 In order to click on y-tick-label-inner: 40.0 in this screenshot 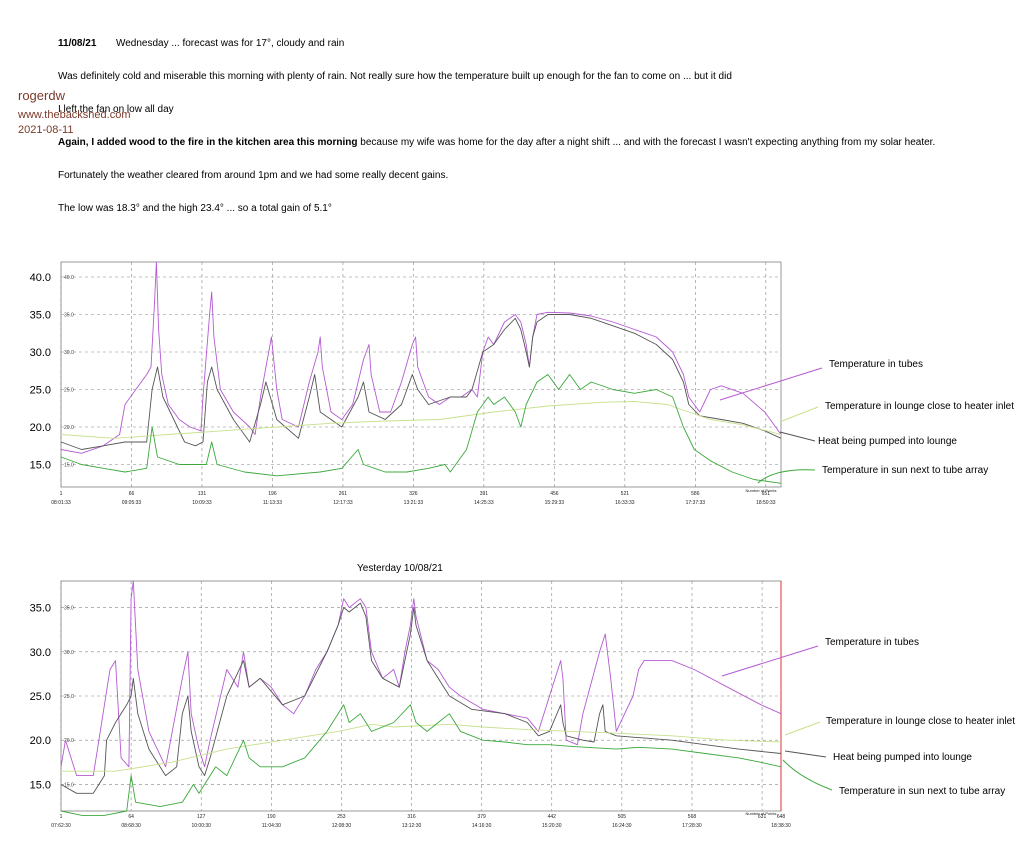, I will do `click(69, 278)`.